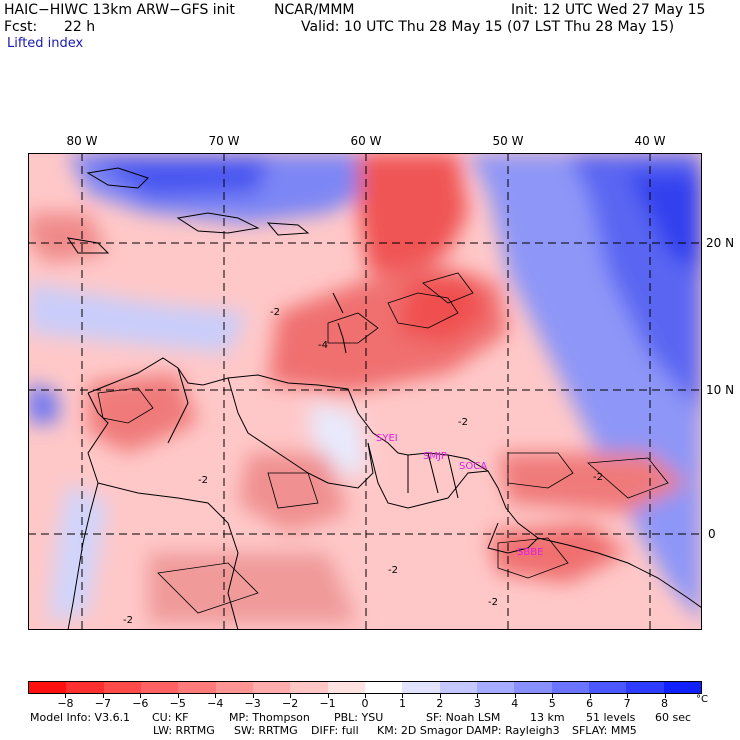 The height and width of the screenshot is (740, 740). I want to click on lon-label: 60 W, so click(366, 141).